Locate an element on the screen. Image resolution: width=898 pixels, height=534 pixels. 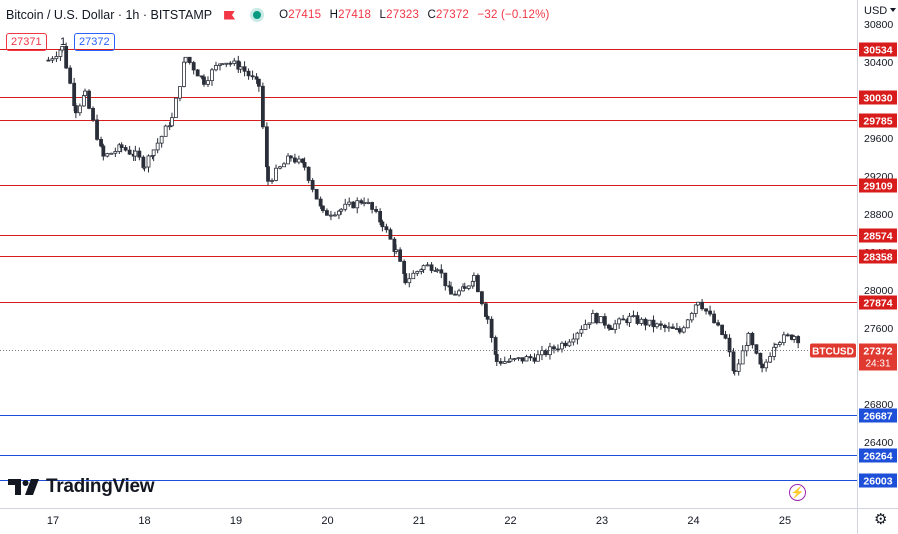
resistance-label: 27874 is located at coordinates (877, 304).